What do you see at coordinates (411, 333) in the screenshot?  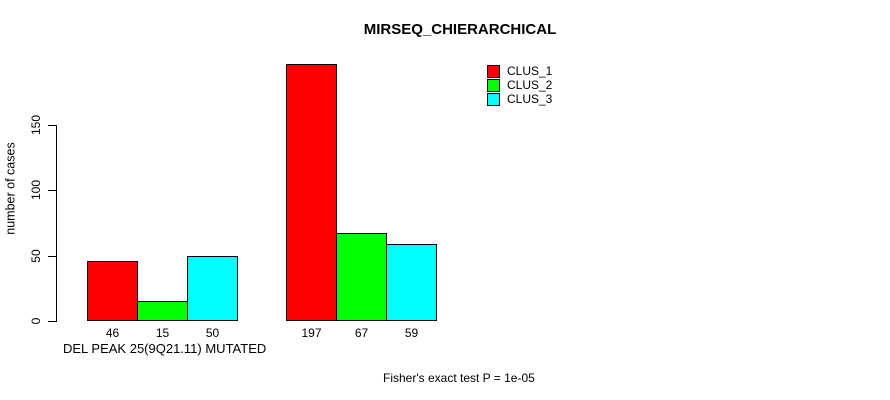 I see `bar-value-label: 59` at bounding box center [411, 333].